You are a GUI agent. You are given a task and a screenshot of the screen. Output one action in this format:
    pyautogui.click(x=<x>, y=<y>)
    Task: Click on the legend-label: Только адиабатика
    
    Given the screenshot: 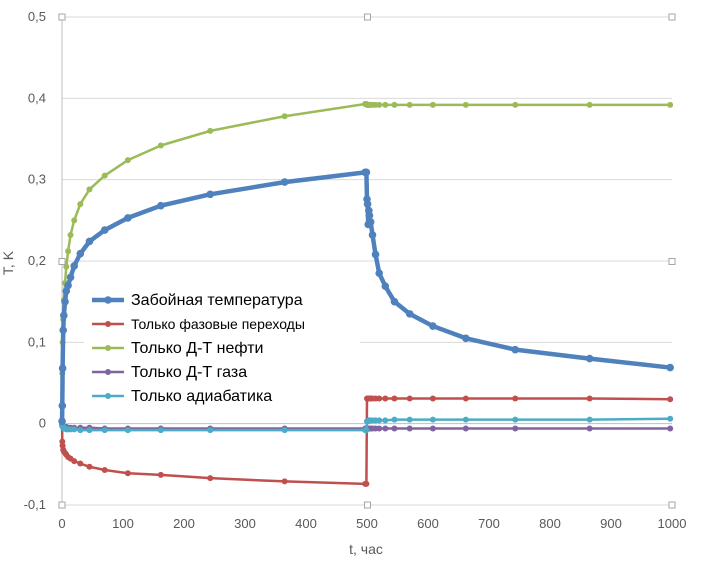 What is the action you would take?
    pyautogui.click(x=201, y=396)
    